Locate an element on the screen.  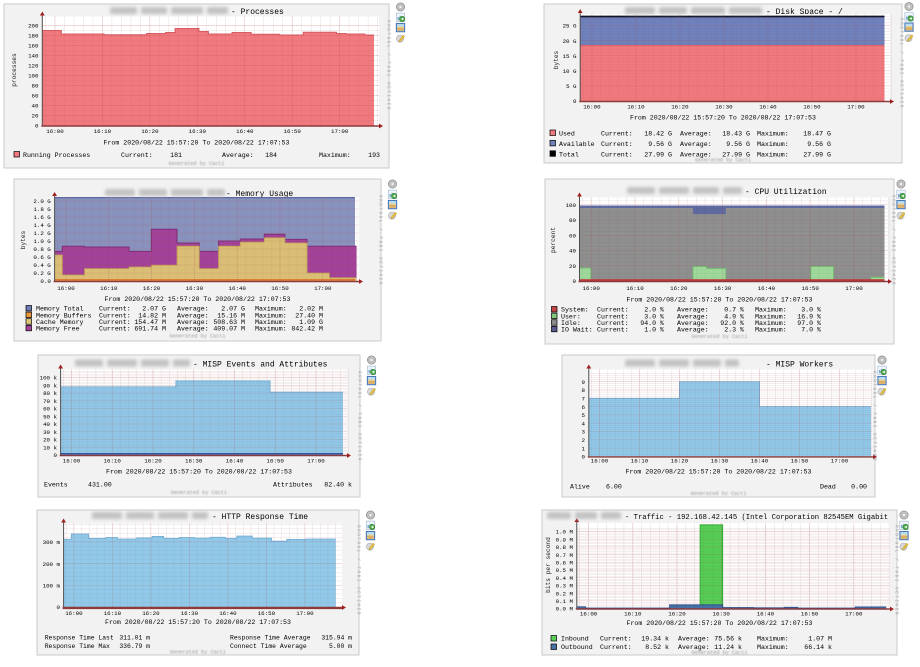
svg-text: 0.8 G is located at coordinates (42, 249).